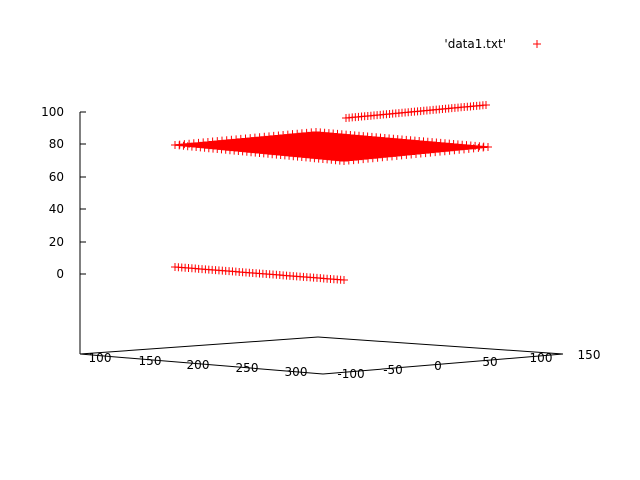  Describe the element at coordinates (199, 345) in the screenshot. I see `floor-back-edge-left` at that location.